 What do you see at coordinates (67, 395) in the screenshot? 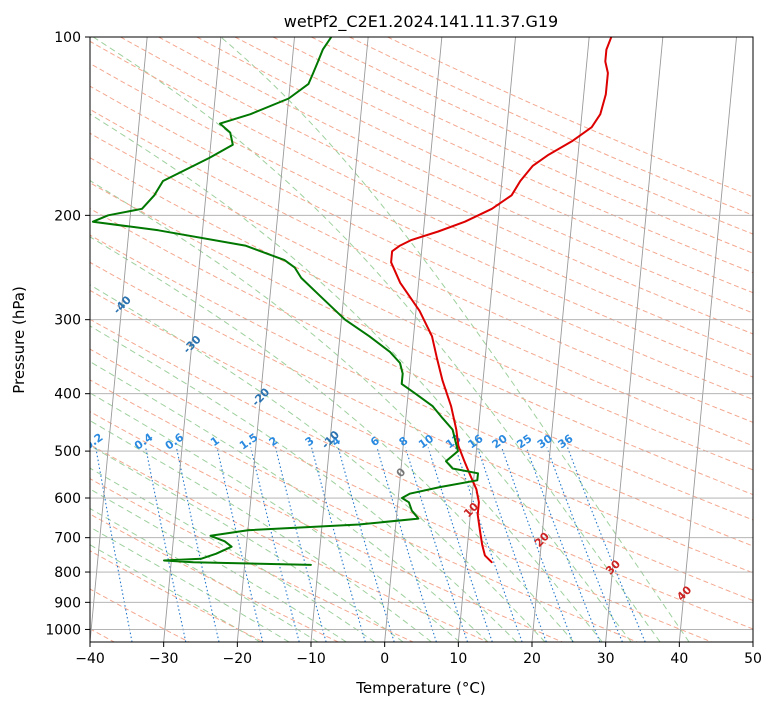
I see `y-tick-label: 400` at bounding box center [67, 395].